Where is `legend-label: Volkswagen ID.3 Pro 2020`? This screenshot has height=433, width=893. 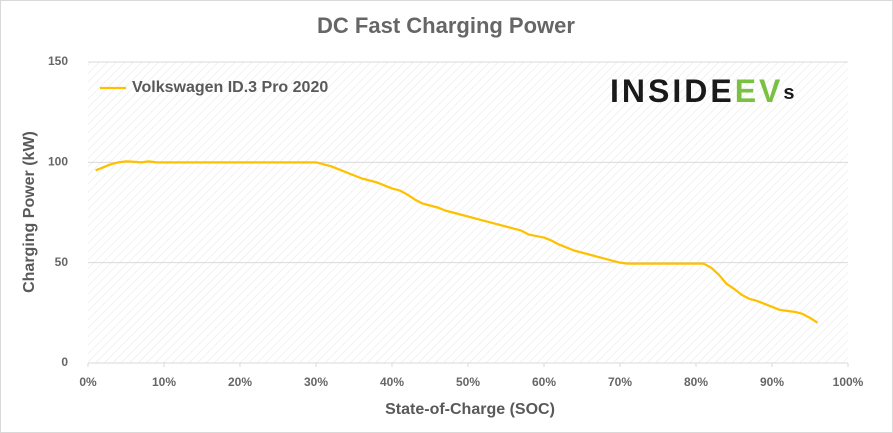
legend-label: Volkswagen ID.3 Pro 2020 is located at coordinates (230, 87).